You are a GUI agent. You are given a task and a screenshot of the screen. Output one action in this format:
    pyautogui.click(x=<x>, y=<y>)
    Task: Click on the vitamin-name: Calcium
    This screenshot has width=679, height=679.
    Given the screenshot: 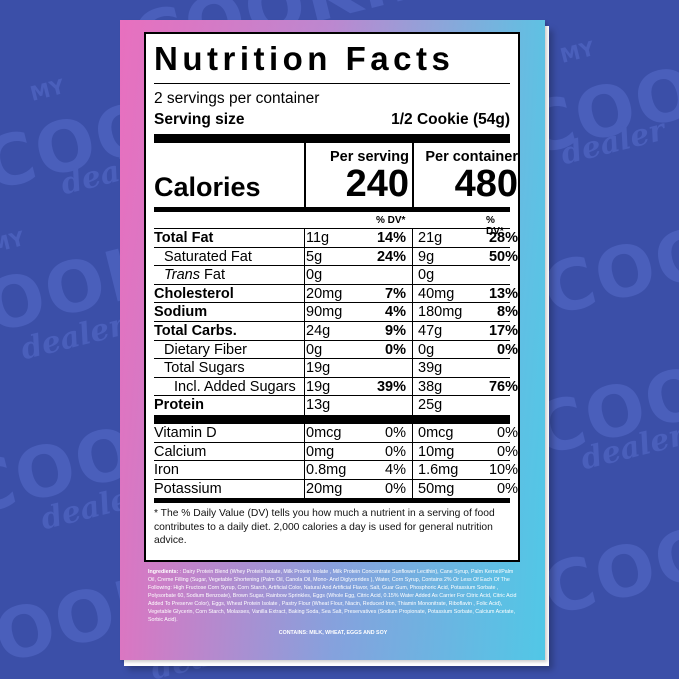 What is the action you would take?
    pyautogui.click(x=180, y=451)
    